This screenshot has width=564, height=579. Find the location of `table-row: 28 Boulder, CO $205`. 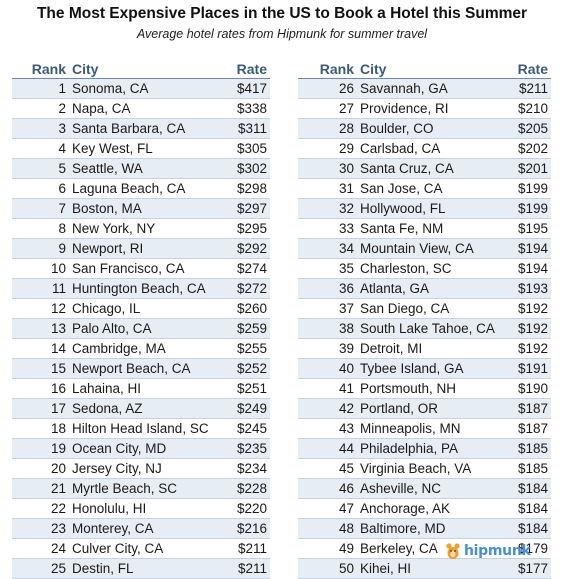

table-row: 28 Boulder, CO $205 is located at coordinates (424, 128).